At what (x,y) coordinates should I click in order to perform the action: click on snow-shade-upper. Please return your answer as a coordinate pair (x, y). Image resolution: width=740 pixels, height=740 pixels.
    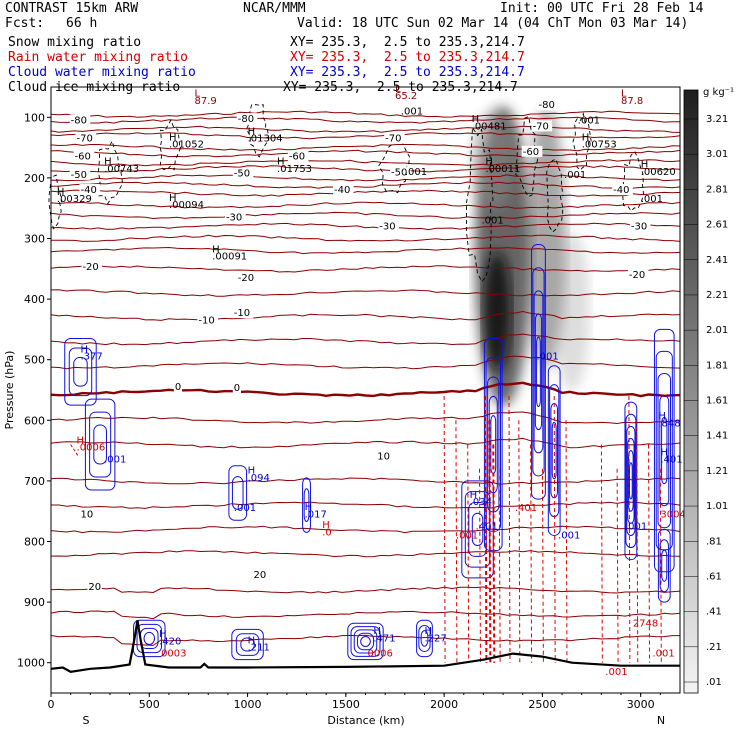
    Looking at the image, I should click on (493, 159).